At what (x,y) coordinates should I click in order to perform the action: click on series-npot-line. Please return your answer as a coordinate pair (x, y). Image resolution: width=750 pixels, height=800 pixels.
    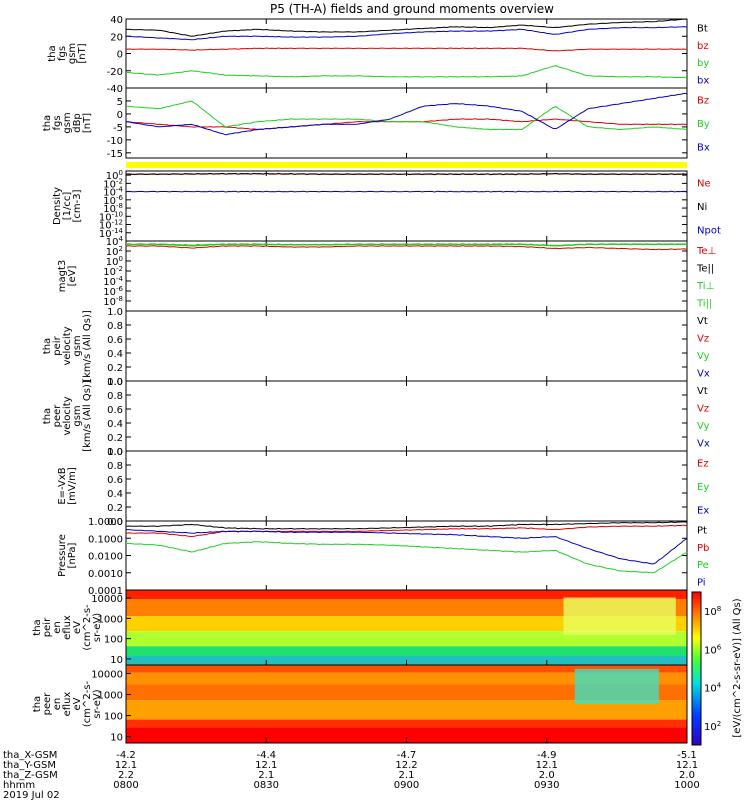
    Looking at the image, I should click on (406, 191).